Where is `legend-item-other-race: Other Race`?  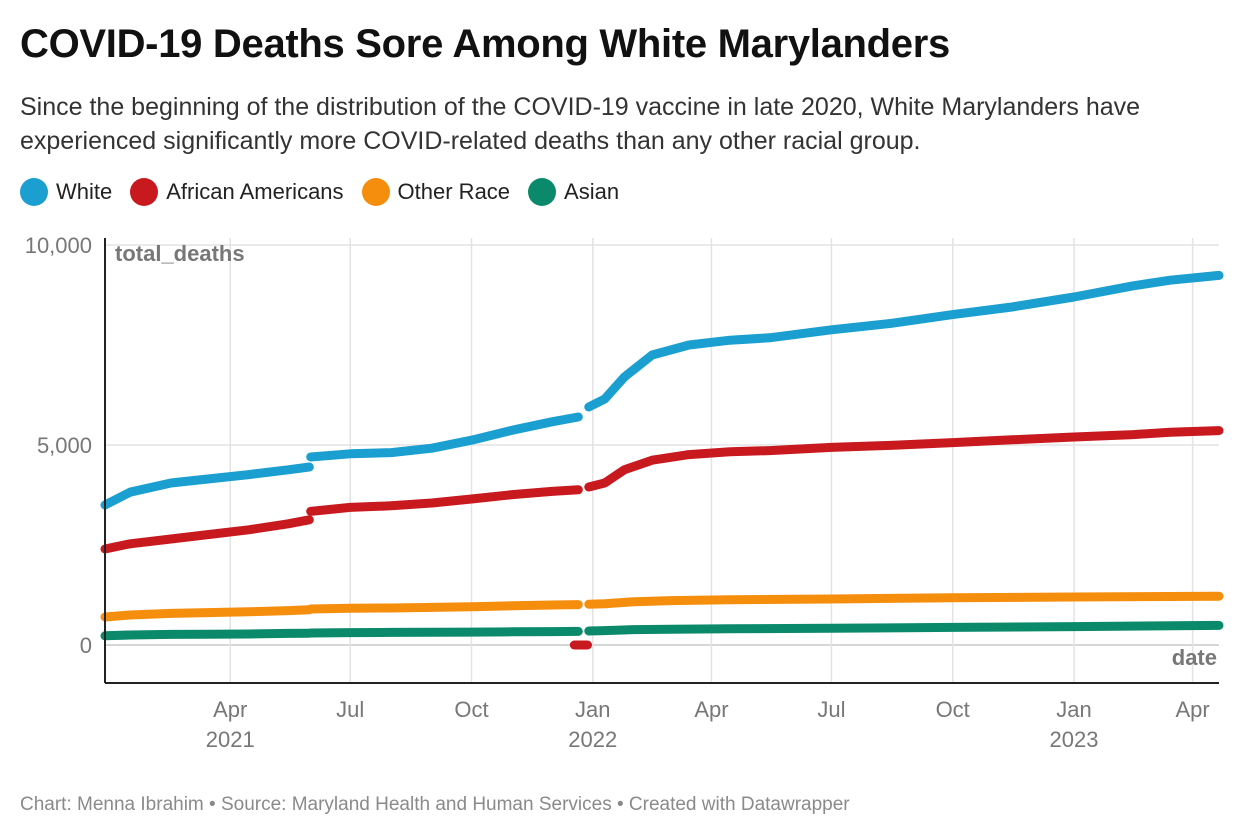 legend-item-other-race: Other Race is located at coordinates (436, 192).